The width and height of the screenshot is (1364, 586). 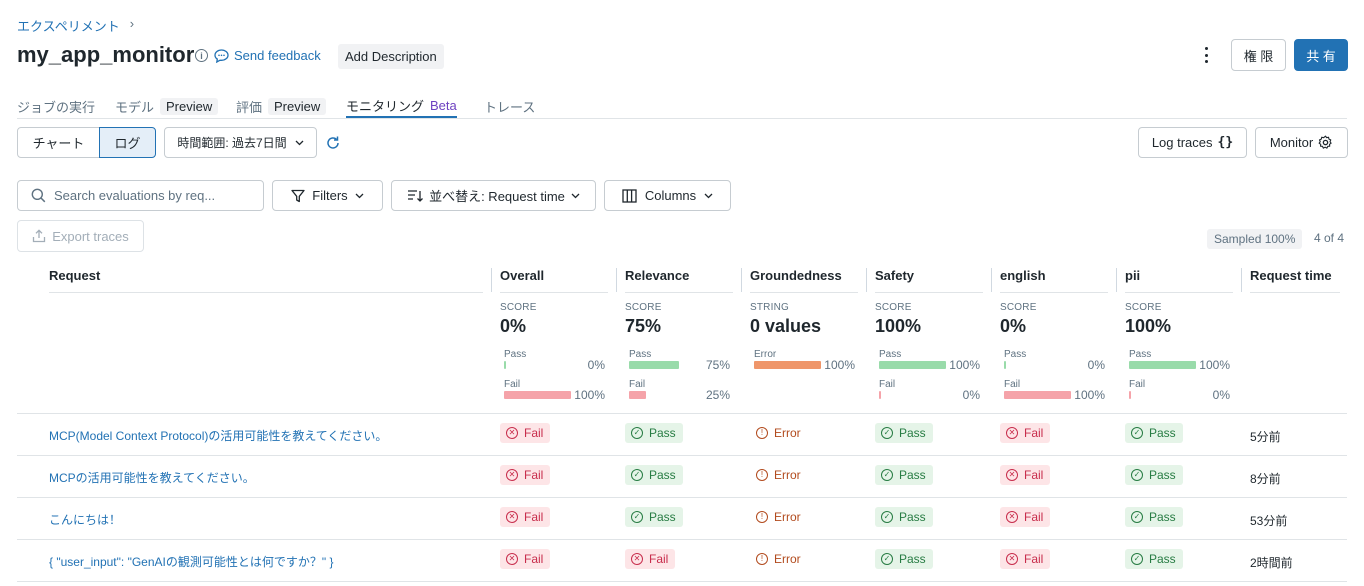 I want to click on safety-summary-value: 100%, so click(x=898, y=326).